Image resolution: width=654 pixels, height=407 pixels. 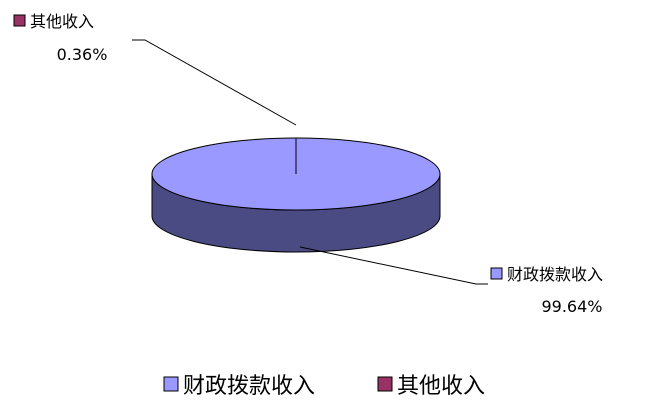 What do you see at coordinates (171, 384) in the screenshot?
I see `legend-swatch-caizheng` at bounding box center [171, 384].